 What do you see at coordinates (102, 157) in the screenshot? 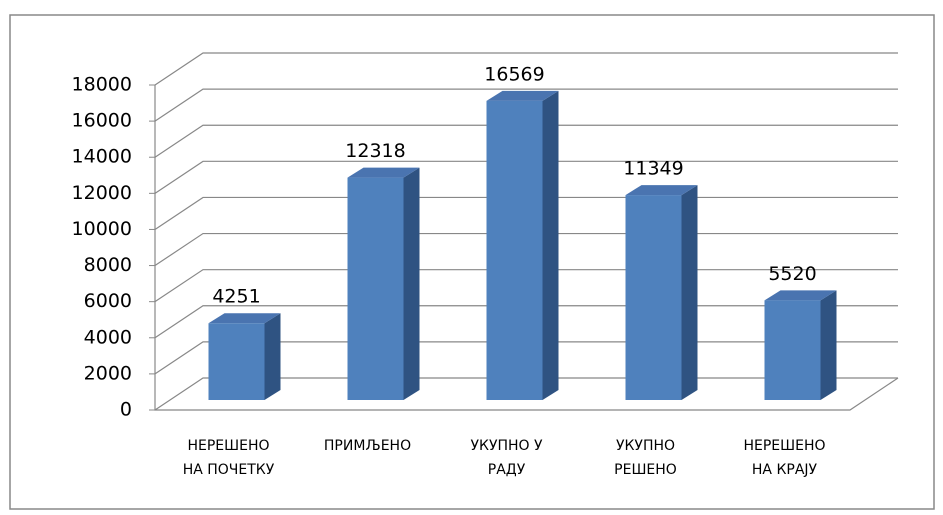
I see `y-tick-label: 14000` at bounding box center [102, 157].